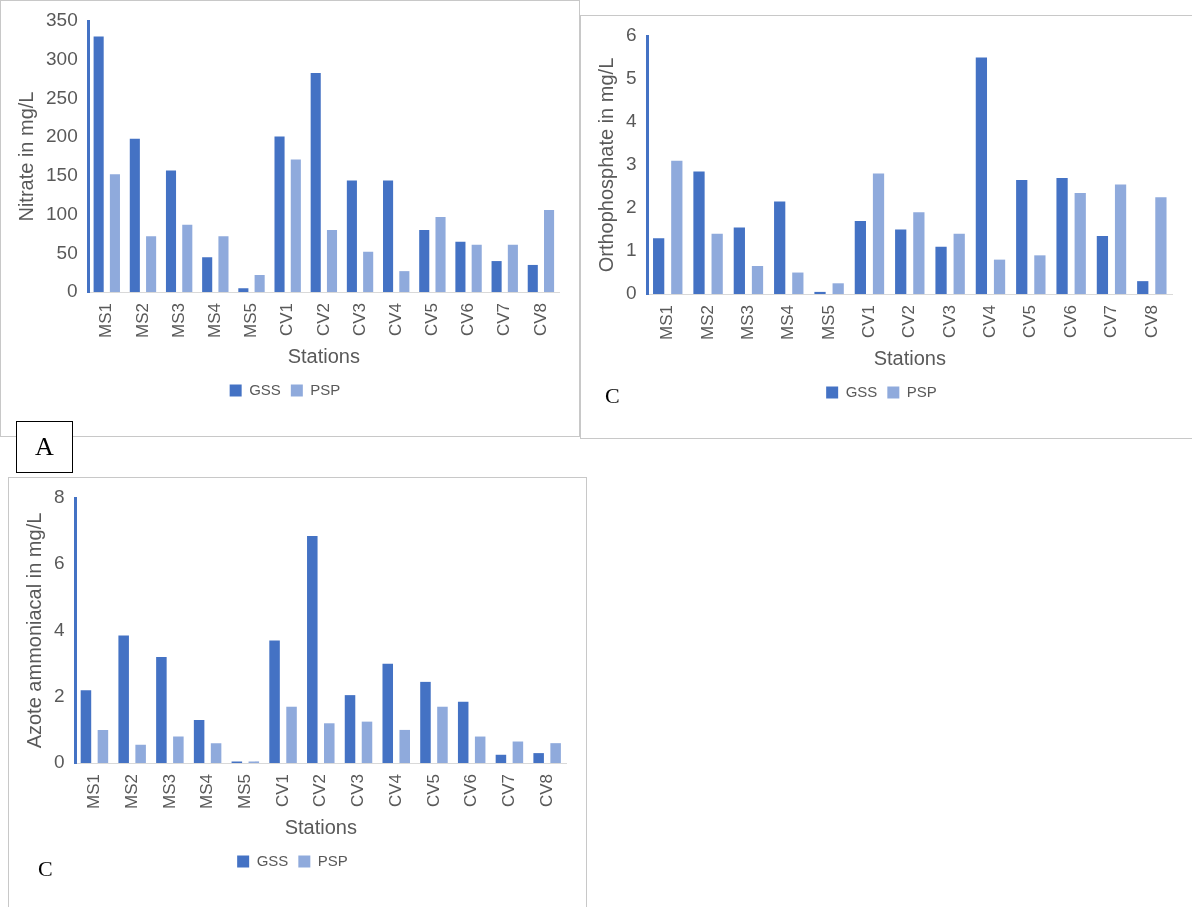 The width and height of the screenshot is (1192, 907). What do you see at coordinates (605, 165) in the screenshot?
I see `y-axis-title: Orthophosphate in mg/L` at bounding box center [605, 165].